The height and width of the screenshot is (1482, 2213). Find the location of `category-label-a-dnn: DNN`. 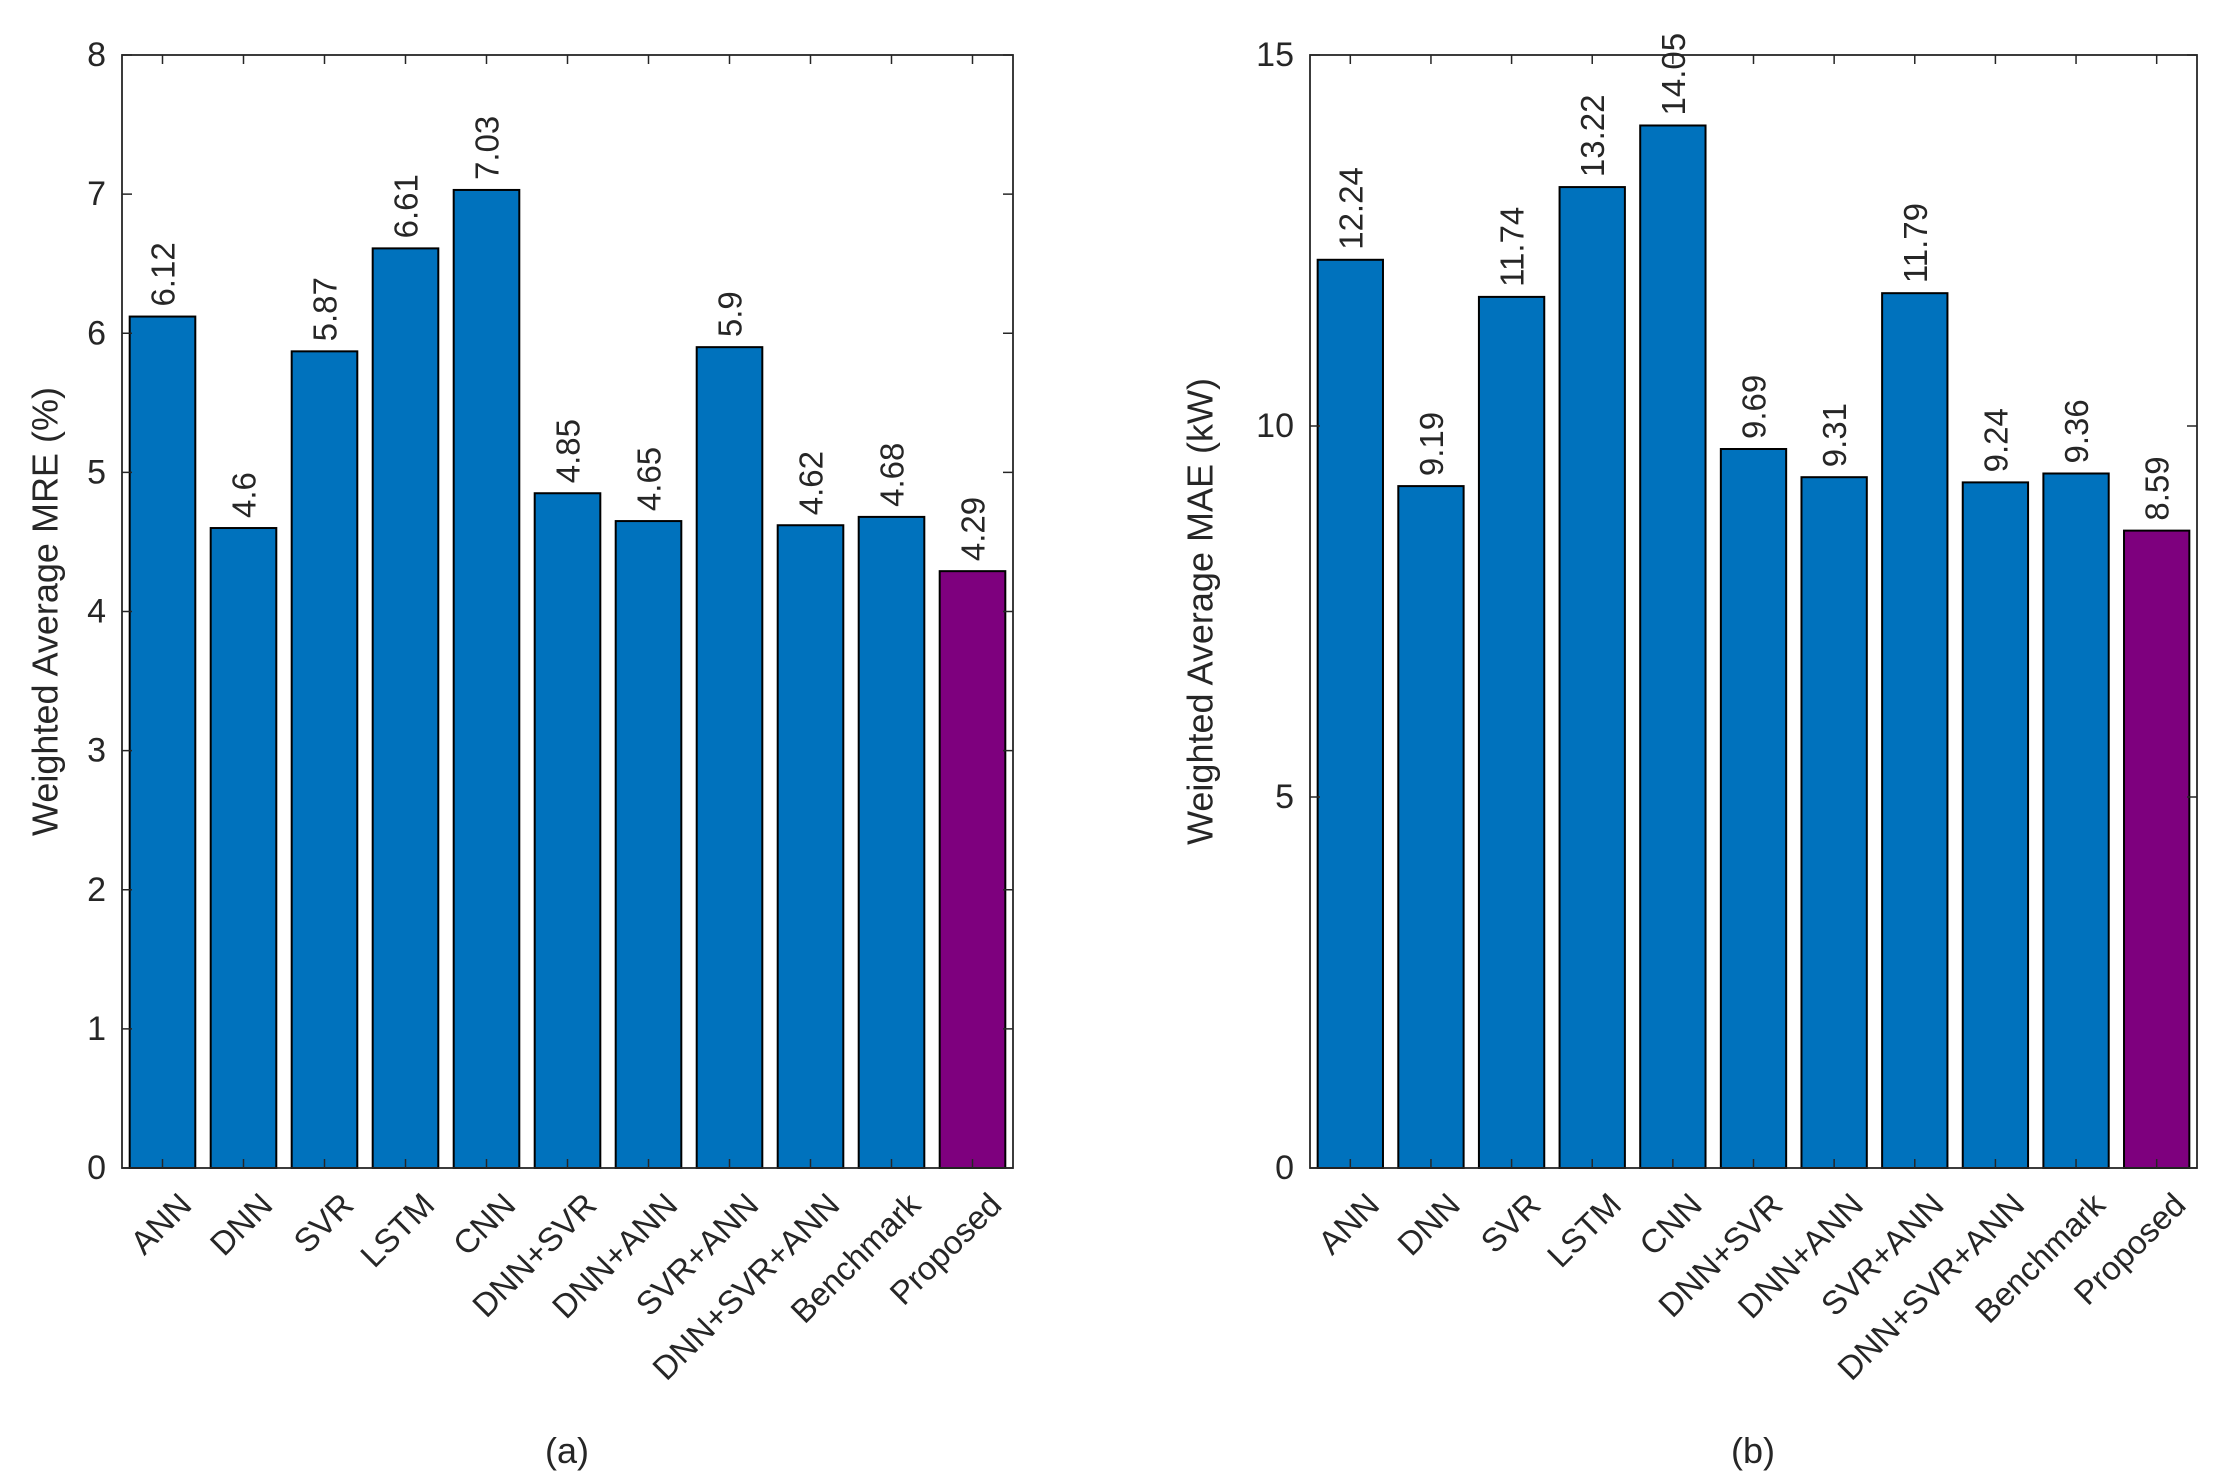

category-label-a-dnn: DNN is located at coordinates (241, 1224).